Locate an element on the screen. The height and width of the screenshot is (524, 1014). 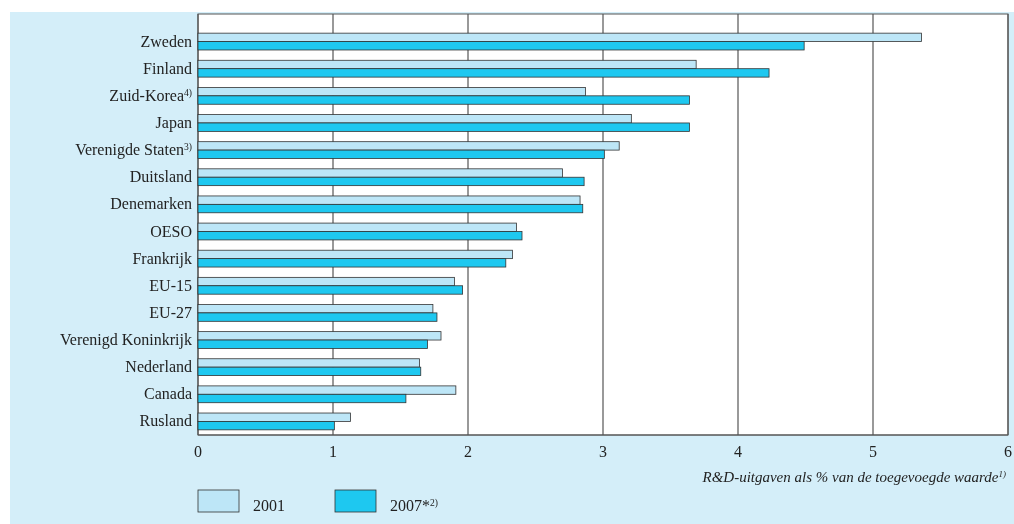
y-tick-label: Rusland is located at coordinates (165, 421).